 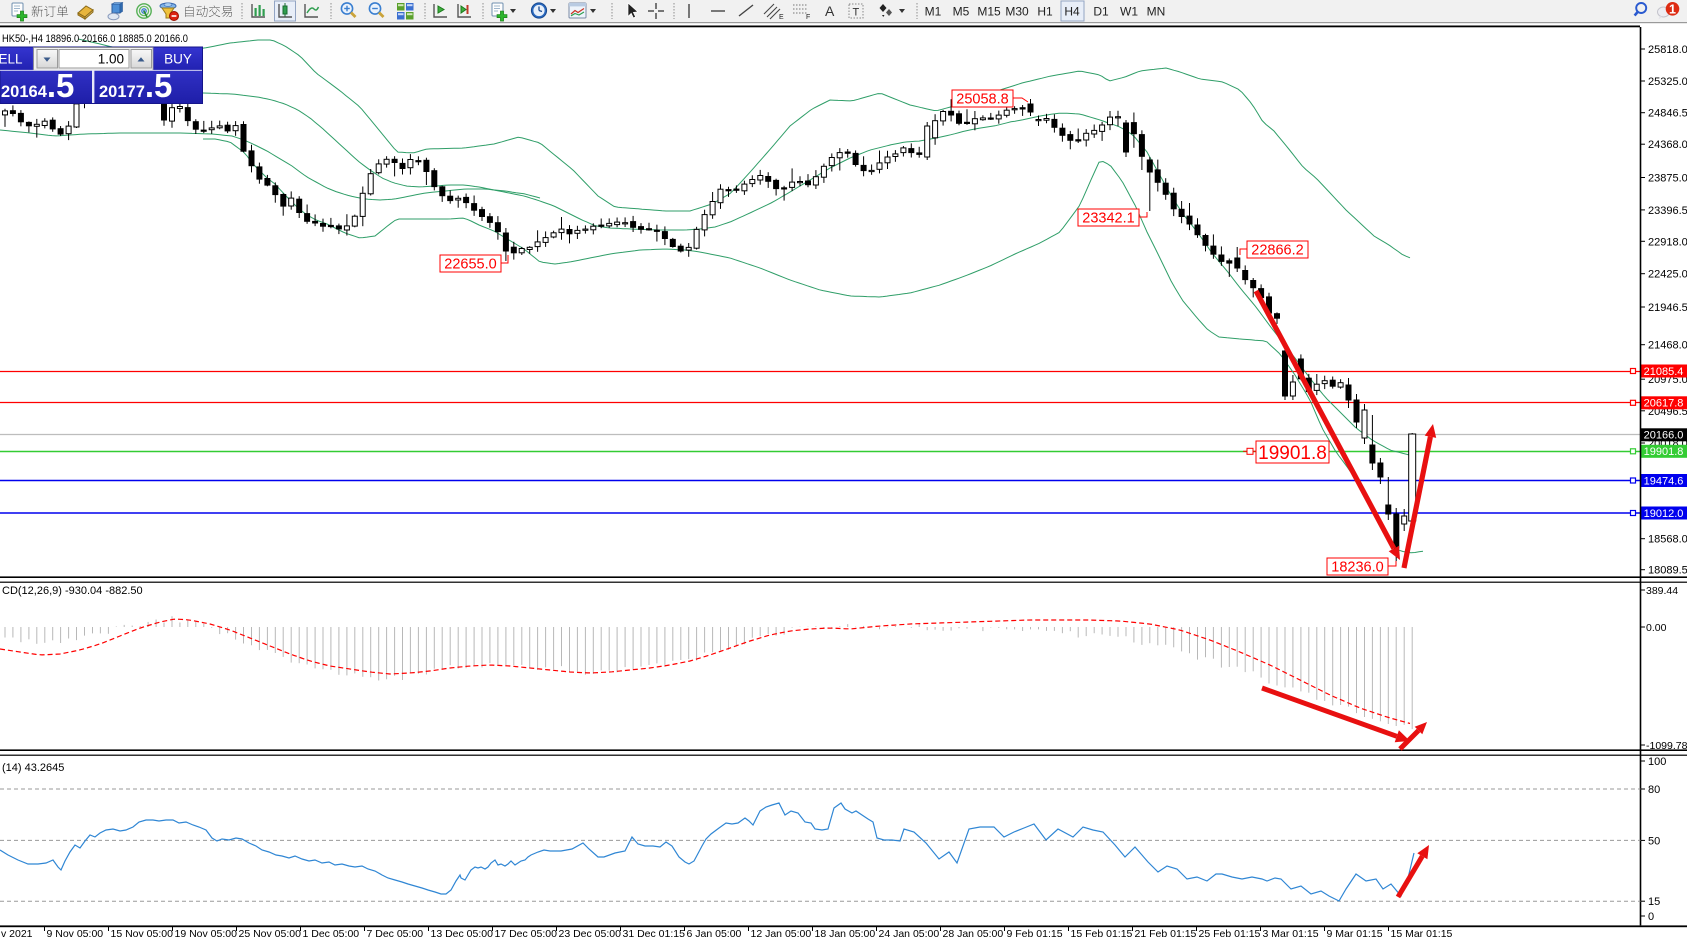 I want to click on svg-text: 22918.0, so click(x=1667, y=242).